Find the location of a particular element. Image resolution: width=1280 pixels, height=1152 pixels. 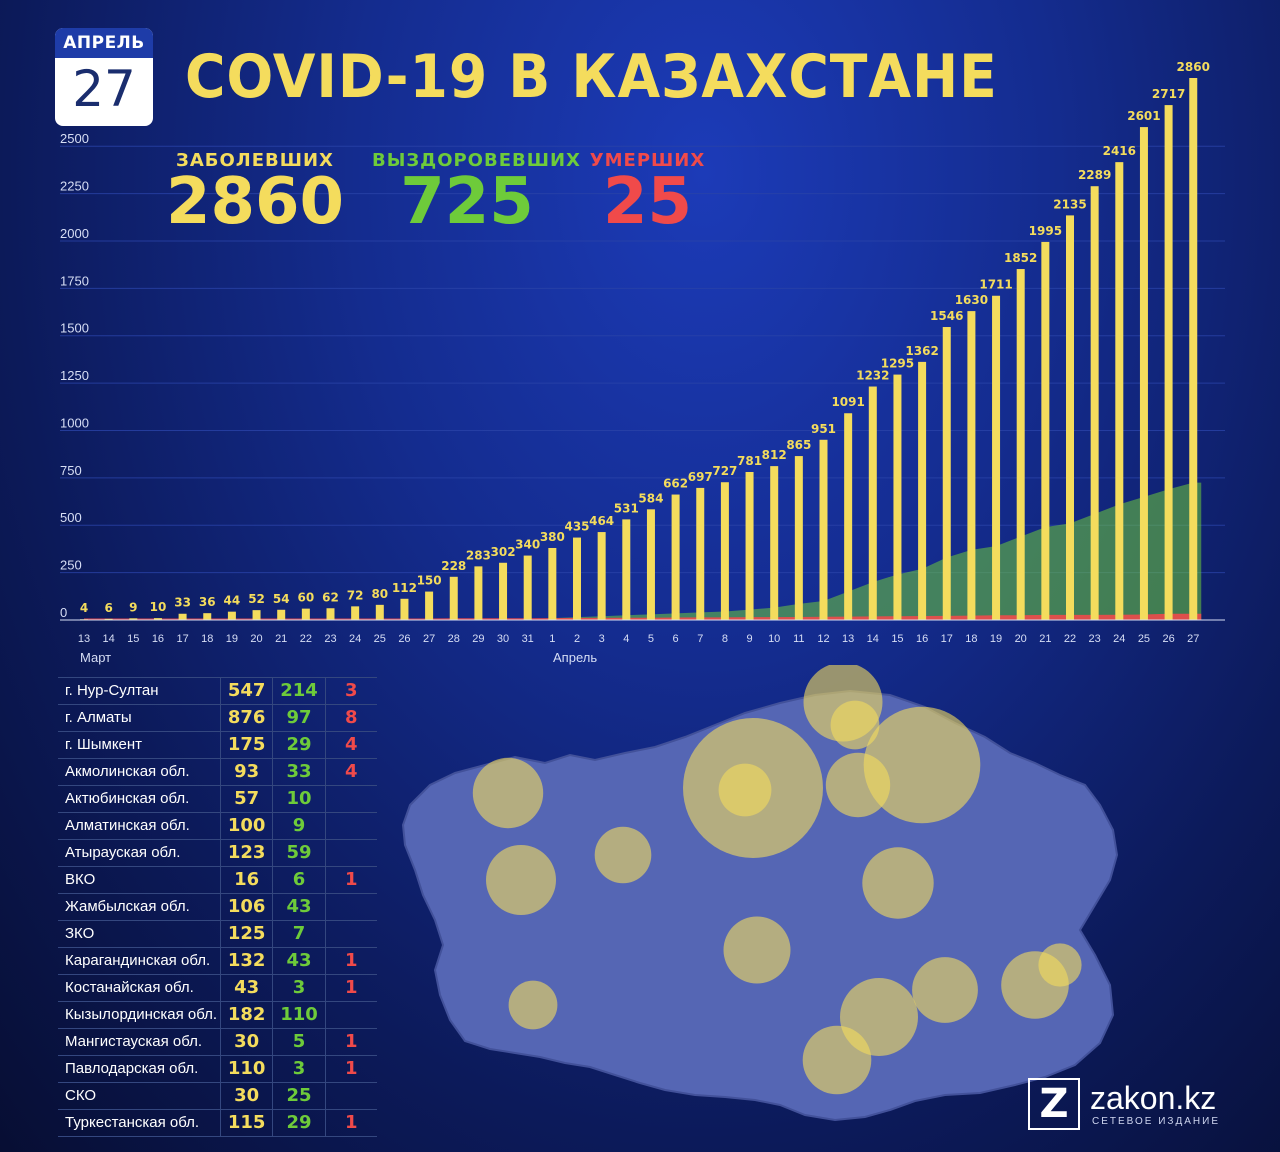

table-row: Карагандинская обл. 132 43 1 is located at coordinates (217, 961).